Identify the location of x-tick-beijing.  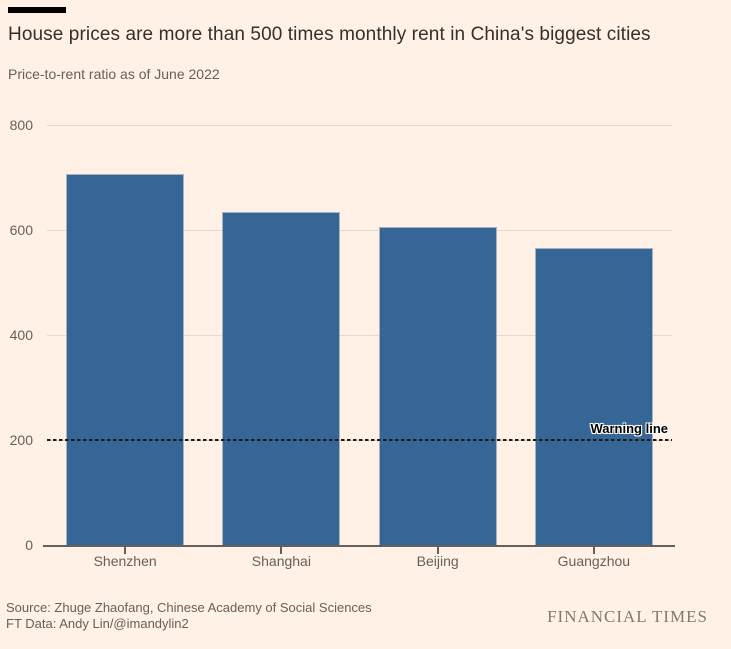
(437, 550).